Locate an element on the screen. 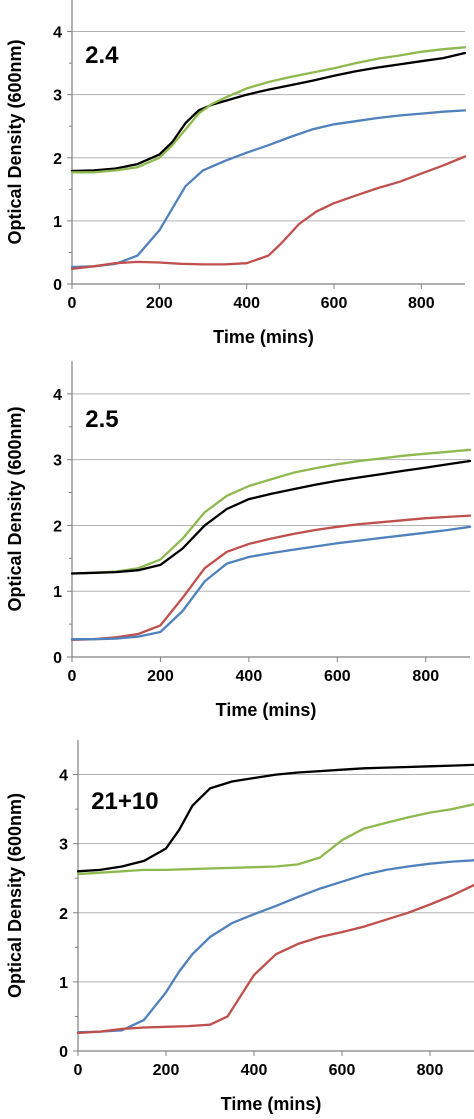 This screenshot has width=474, height=1119. panel-label: 2.5 is located at coordinates (101, 419).